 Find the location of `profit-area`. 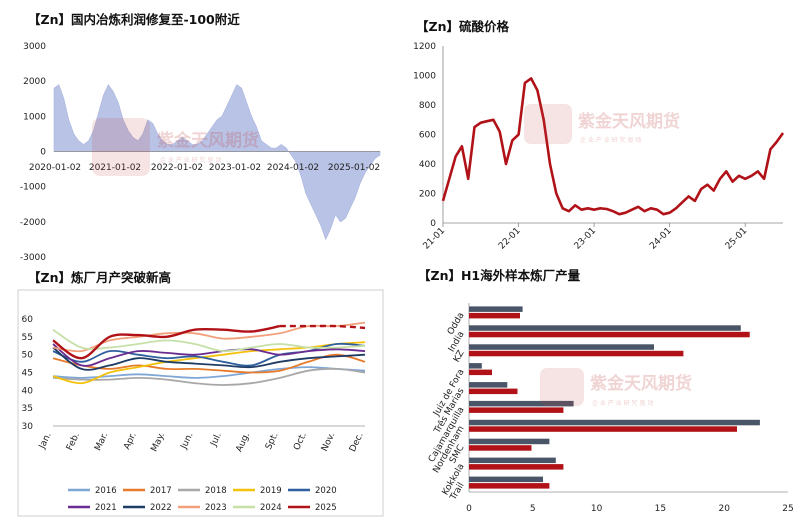

profit-area is located at coordinates (217, 162).